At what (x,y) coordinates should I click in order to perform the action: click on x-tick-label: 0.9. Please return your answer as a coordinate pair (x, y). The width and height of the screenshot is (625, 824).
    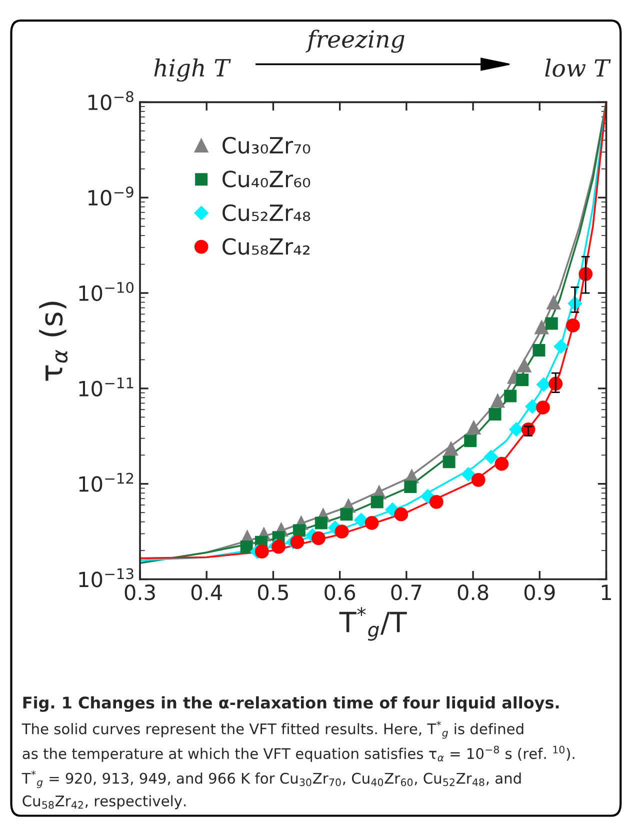
    Looking at the image, I should click on (539, 592).